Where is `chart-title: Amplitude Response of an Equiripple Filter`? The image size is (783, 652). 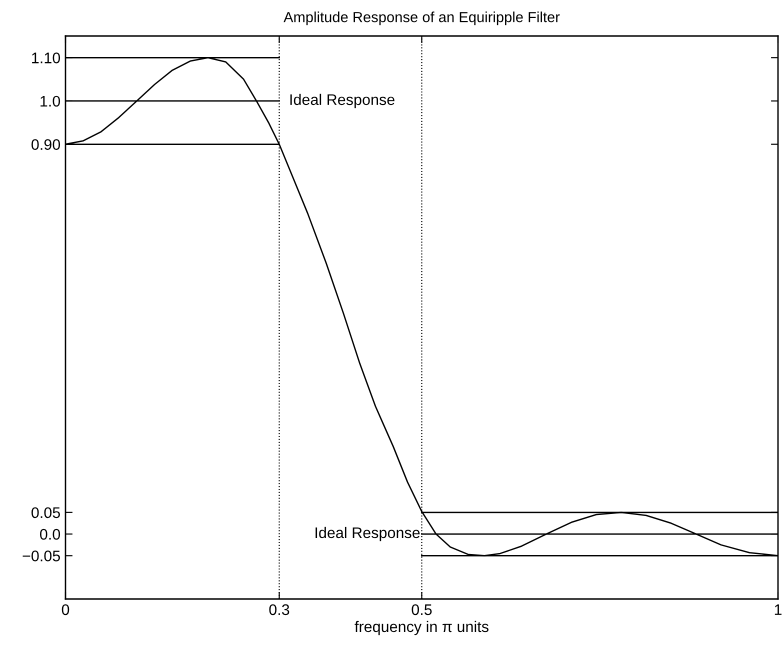
chart-title: Amplitude Response of an Equiripple Filter is located at coordinates (422, 19).